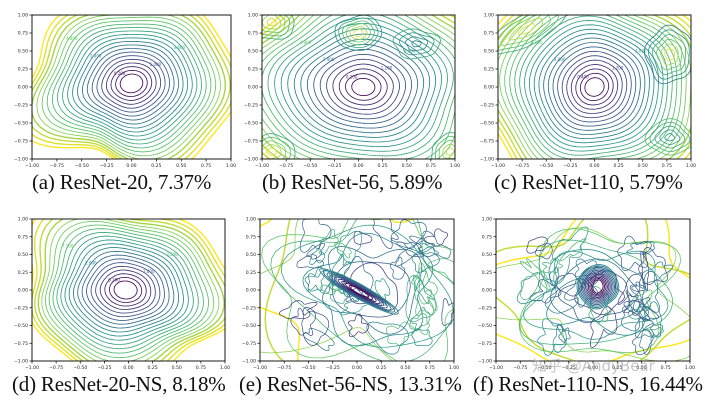  Describe the element at coordinates (583, 76) in the screenshot. I see `svg-text: 0.400` at that location.